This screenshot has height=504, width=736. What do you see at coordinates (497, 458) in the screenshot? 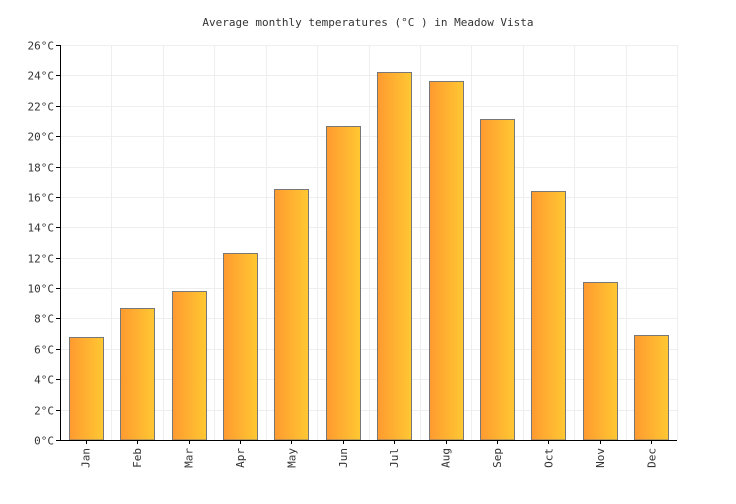
I see `x-tick-label: Sep` at bounding box center [497, 458].